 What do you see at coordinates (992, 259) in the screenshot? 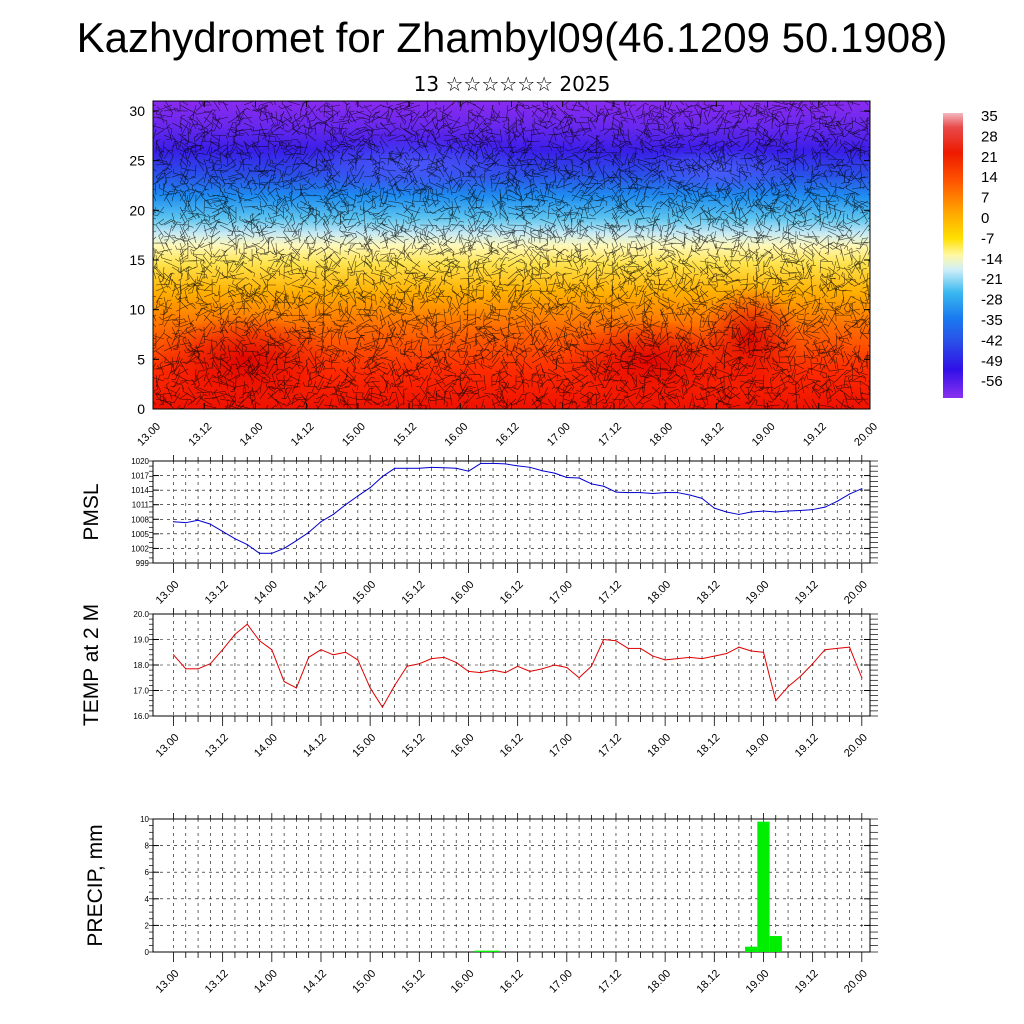
I see `colorbar-label: -14` at bounding box center [992, 259].